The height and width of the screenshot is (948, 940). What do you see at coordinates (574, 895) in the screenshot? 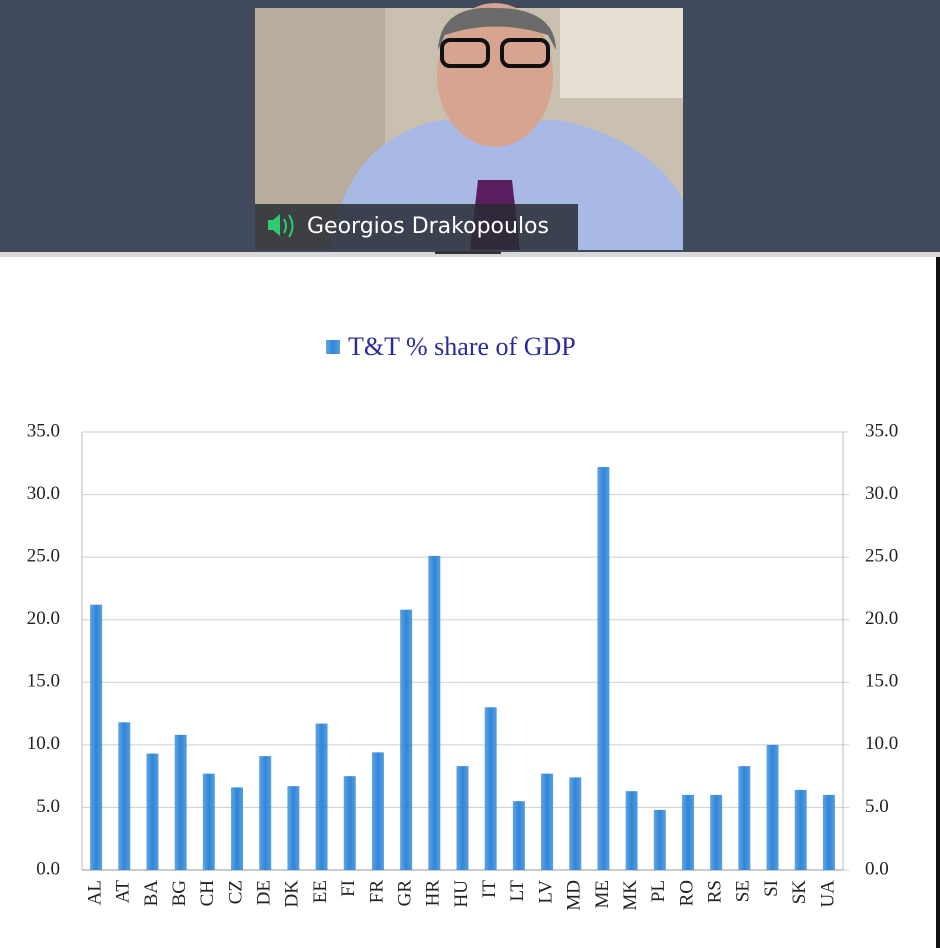
I see `x-tick-label: MD` at bounding box center [574, 895].